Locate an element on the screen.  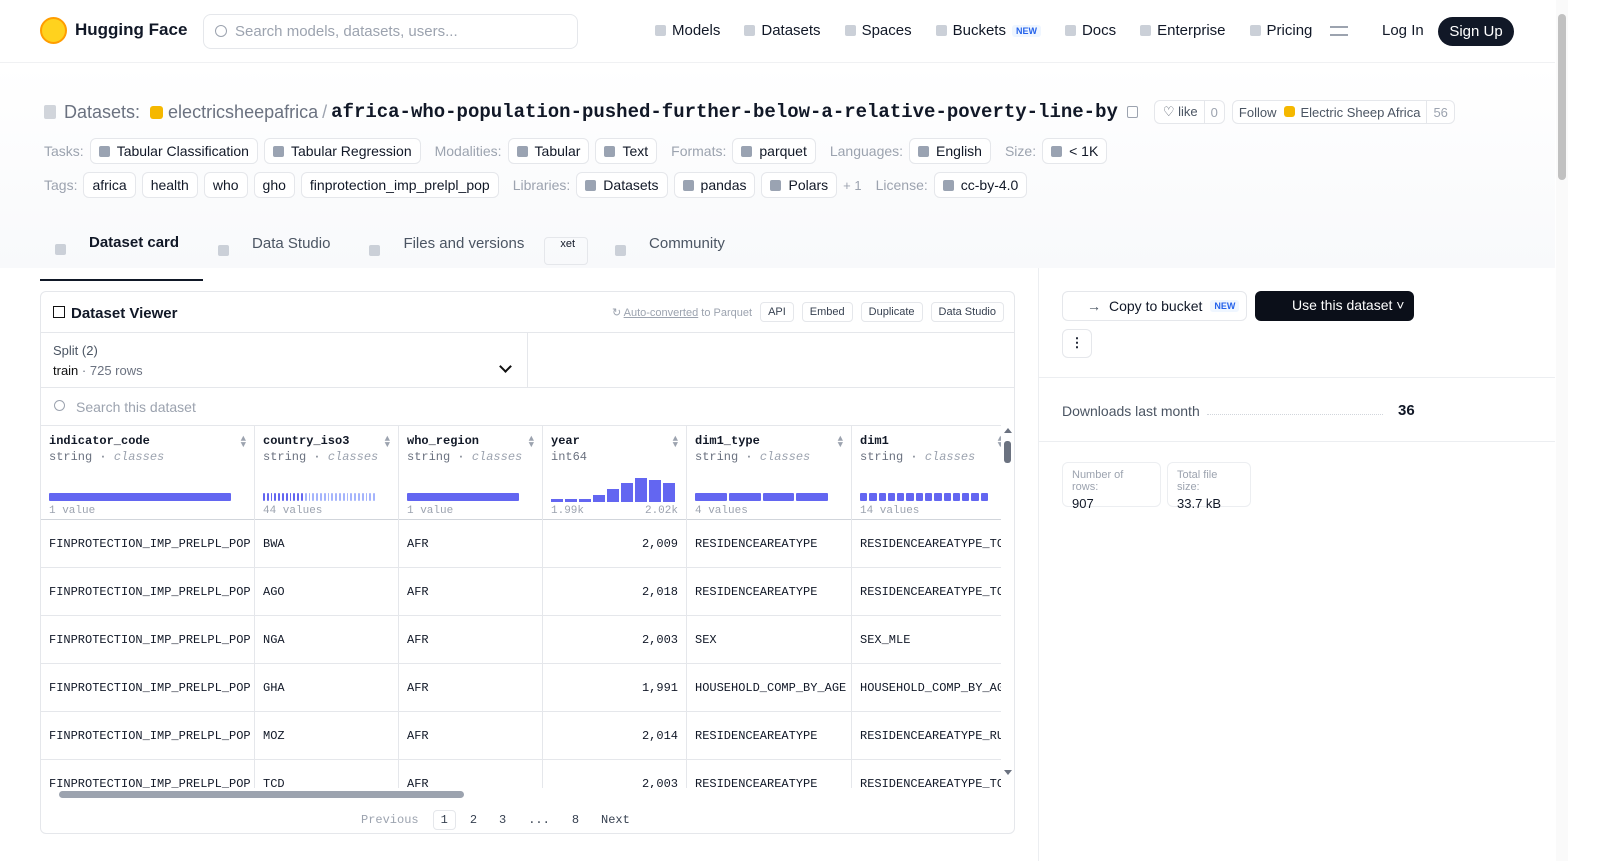
meta-chip: parquet is located at coordinates (774, 151).